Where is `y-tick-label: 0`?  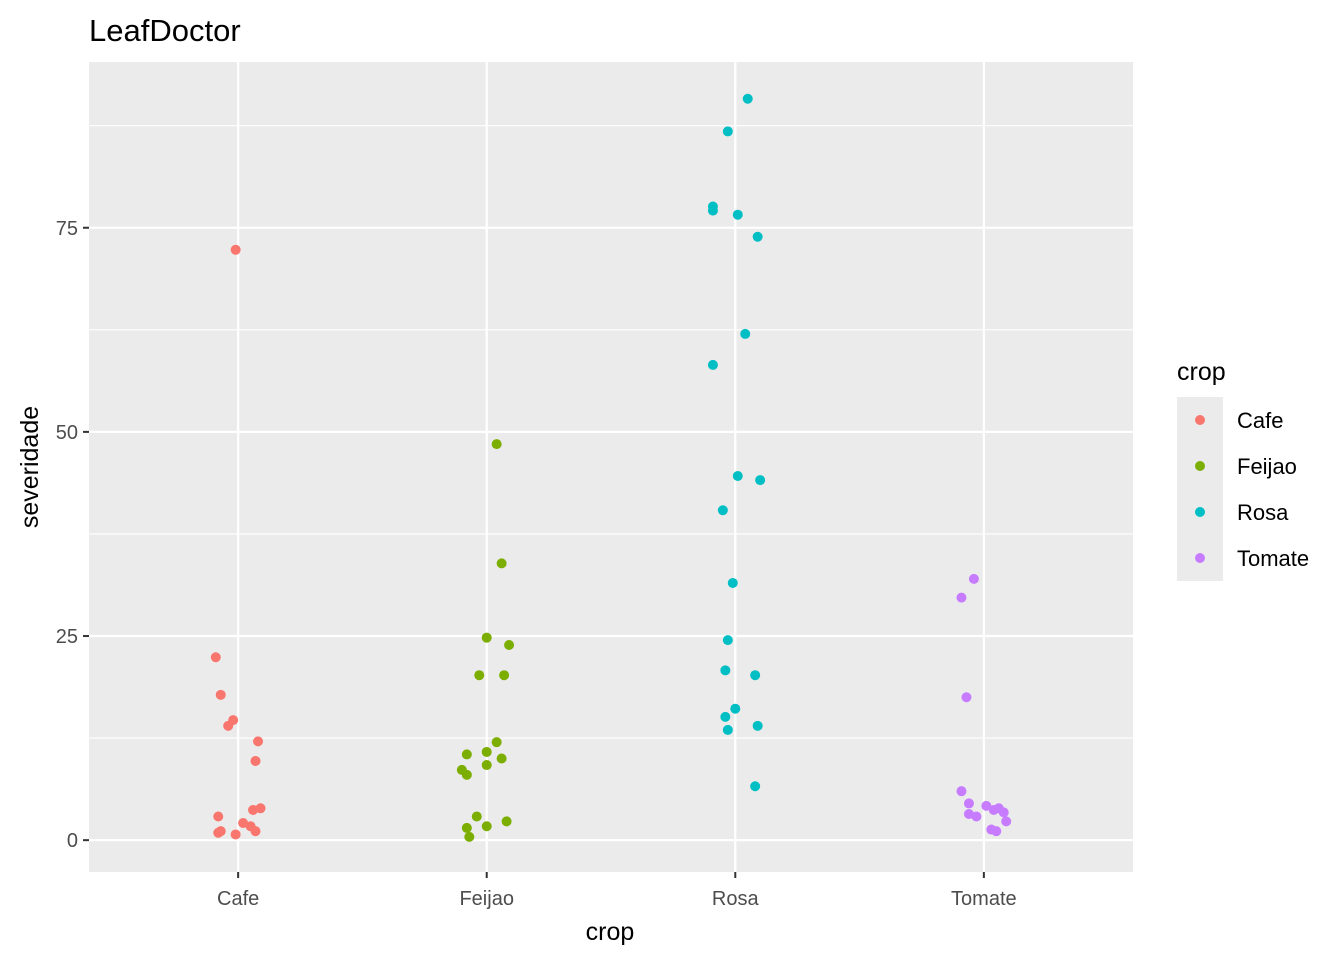
y-tick-label: 0 is located at coordinates (72, 841).